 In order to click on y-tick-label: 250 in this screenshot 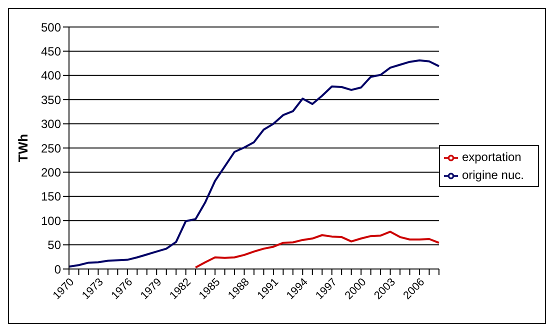, I will do `click(51, 148)`.